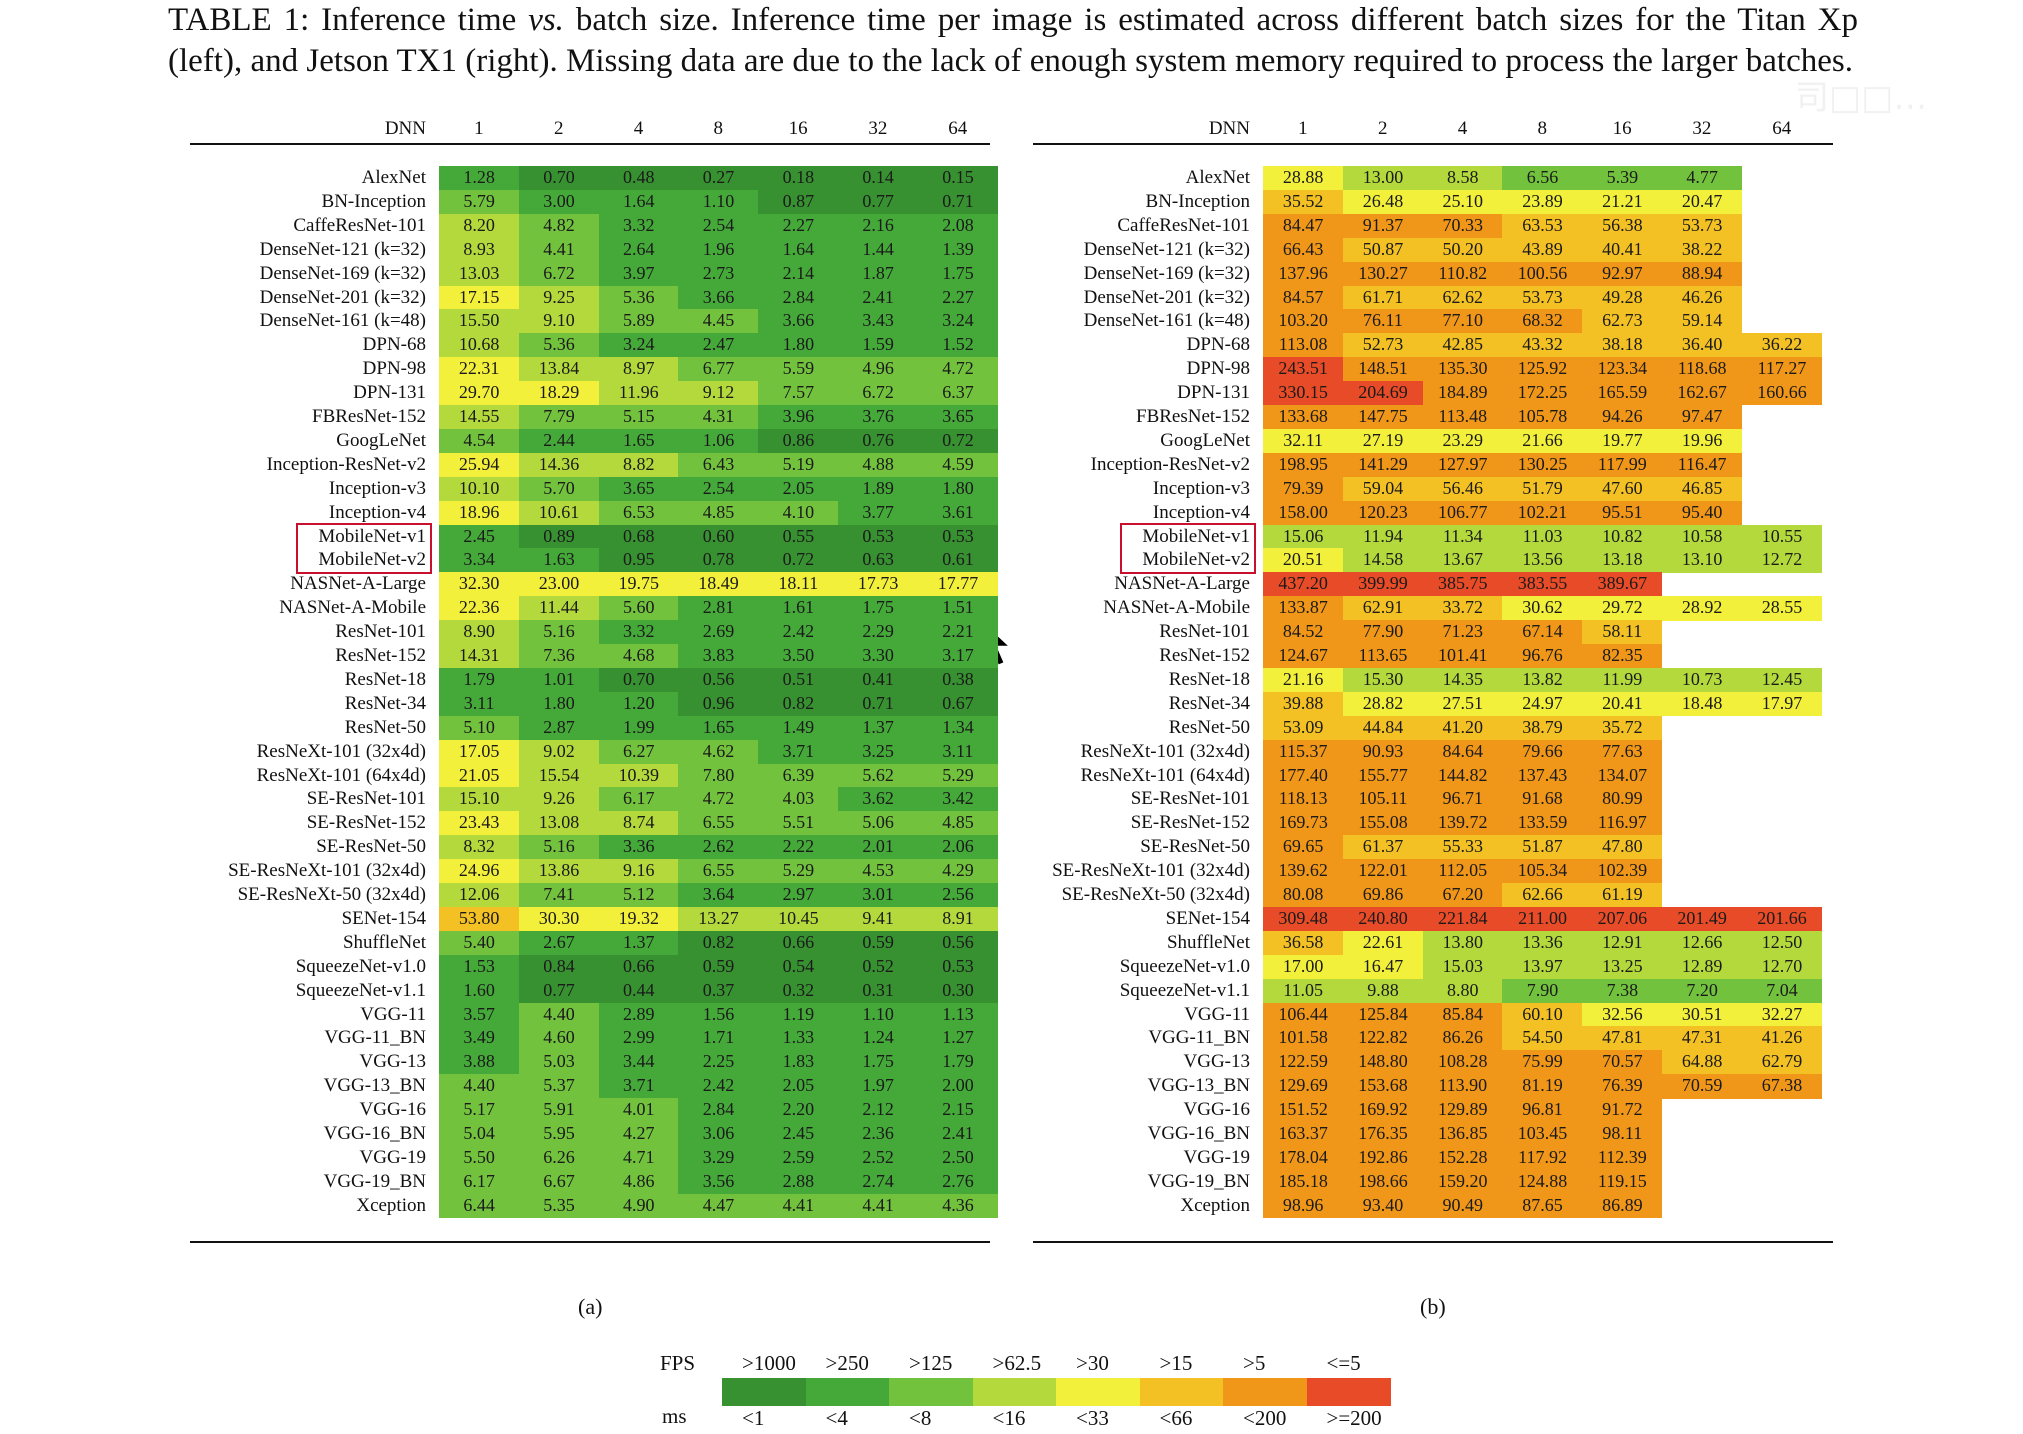 The width and height of the screenshot is (2023, 1434). I want to click on jetson-tx1-cell: 122.82, so click(1383, 1038).